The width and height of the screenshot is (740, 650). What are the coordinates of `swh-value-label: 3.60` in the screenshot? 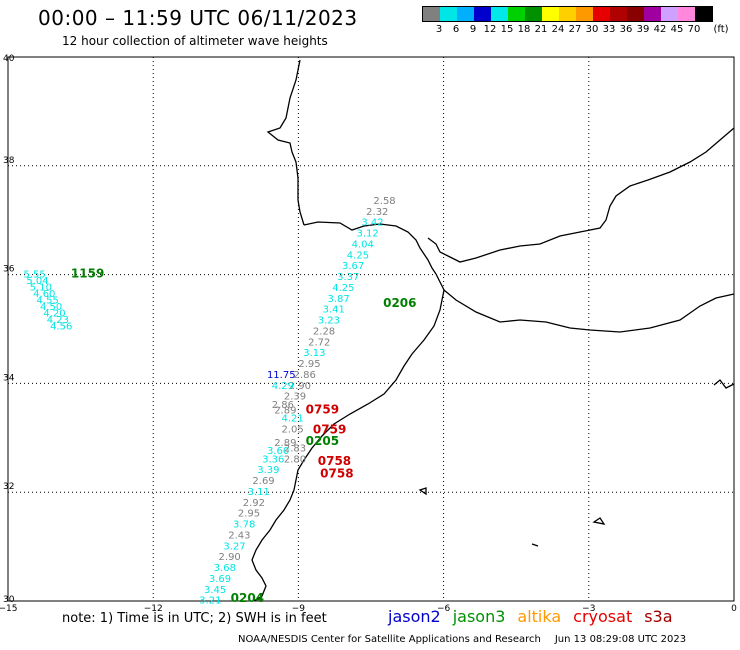 It's located at (278, 451).